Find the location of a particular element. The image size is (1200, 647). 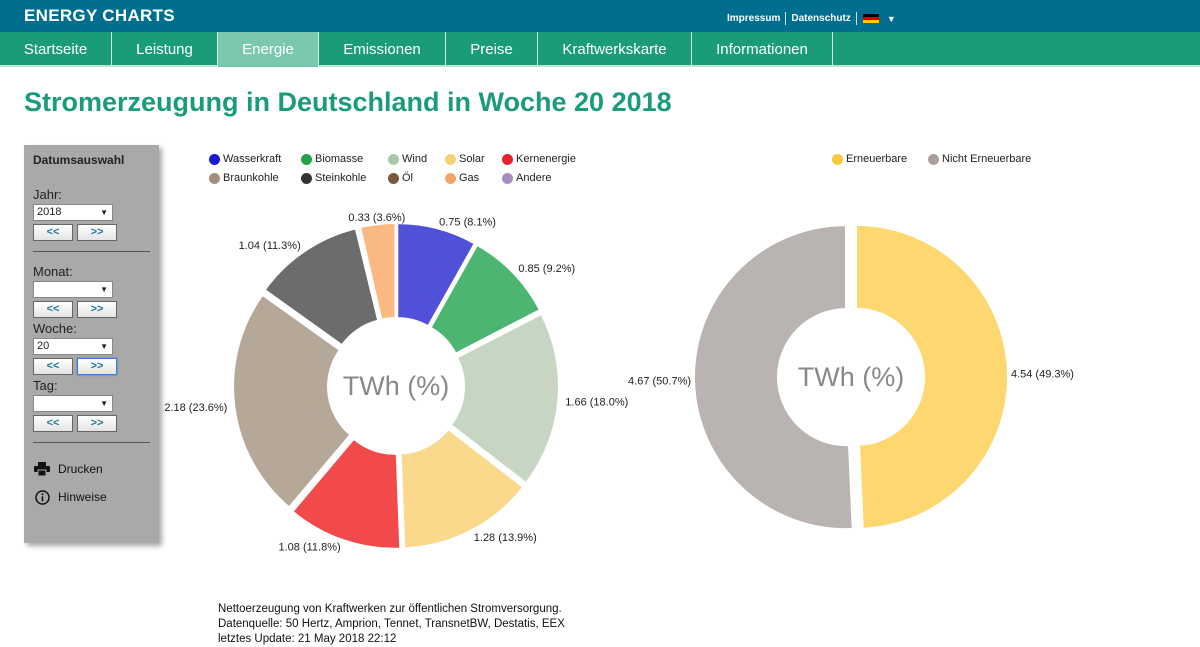

print-label: Drucken is located at coordinates (80, 469).